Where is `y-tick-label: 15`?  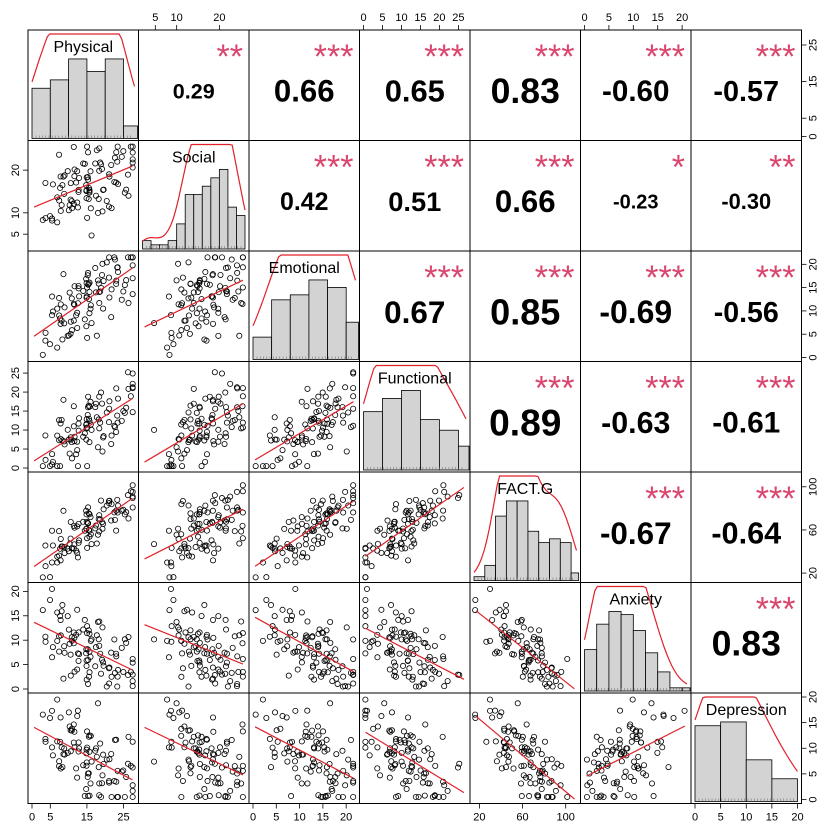 y-tick-label: 15 is located at coordinates (814, 81).